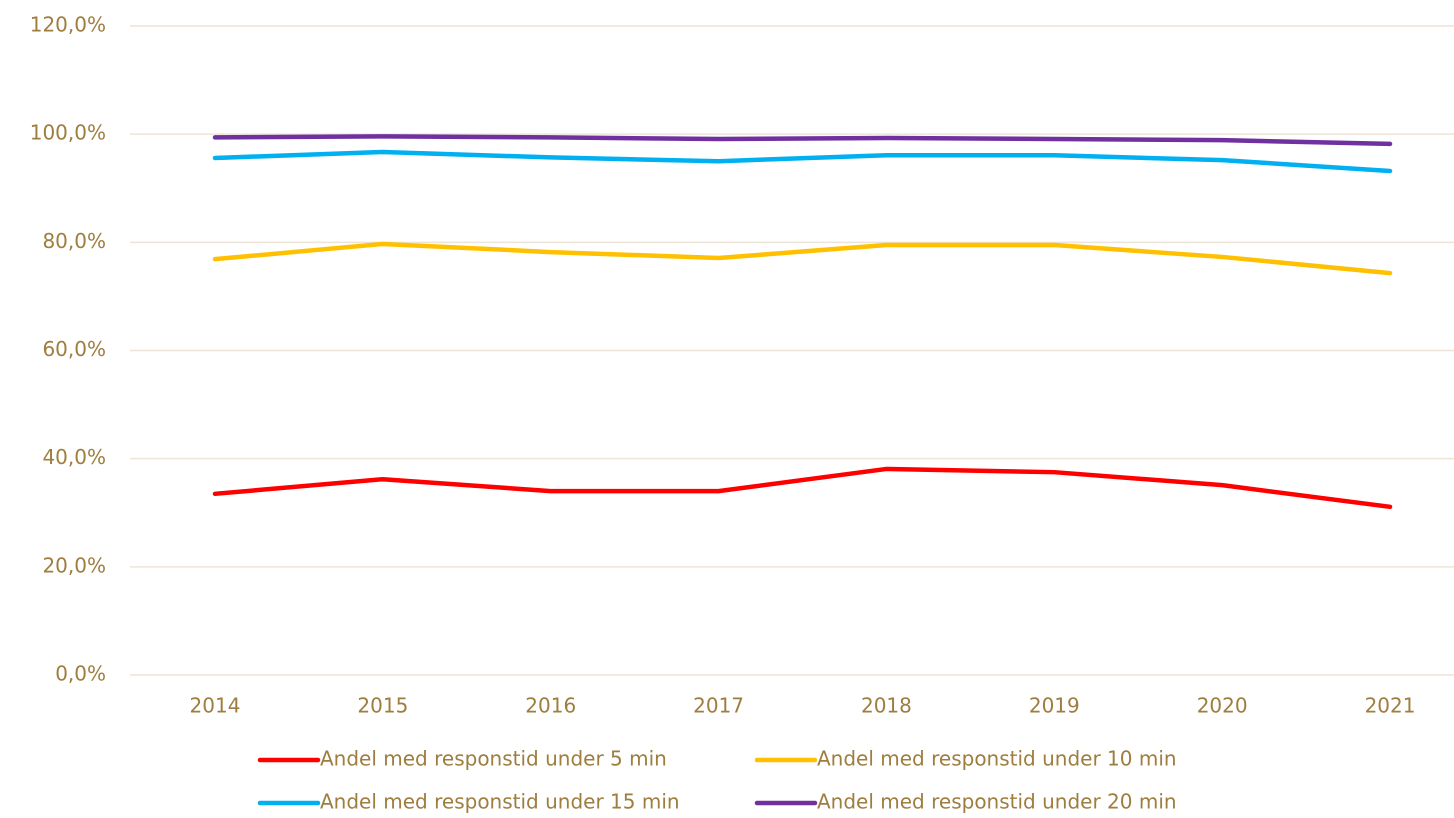 This screenshot has height=818, width=1454. I want to click on y-tick-label: 20,0%, so click(74, 565).